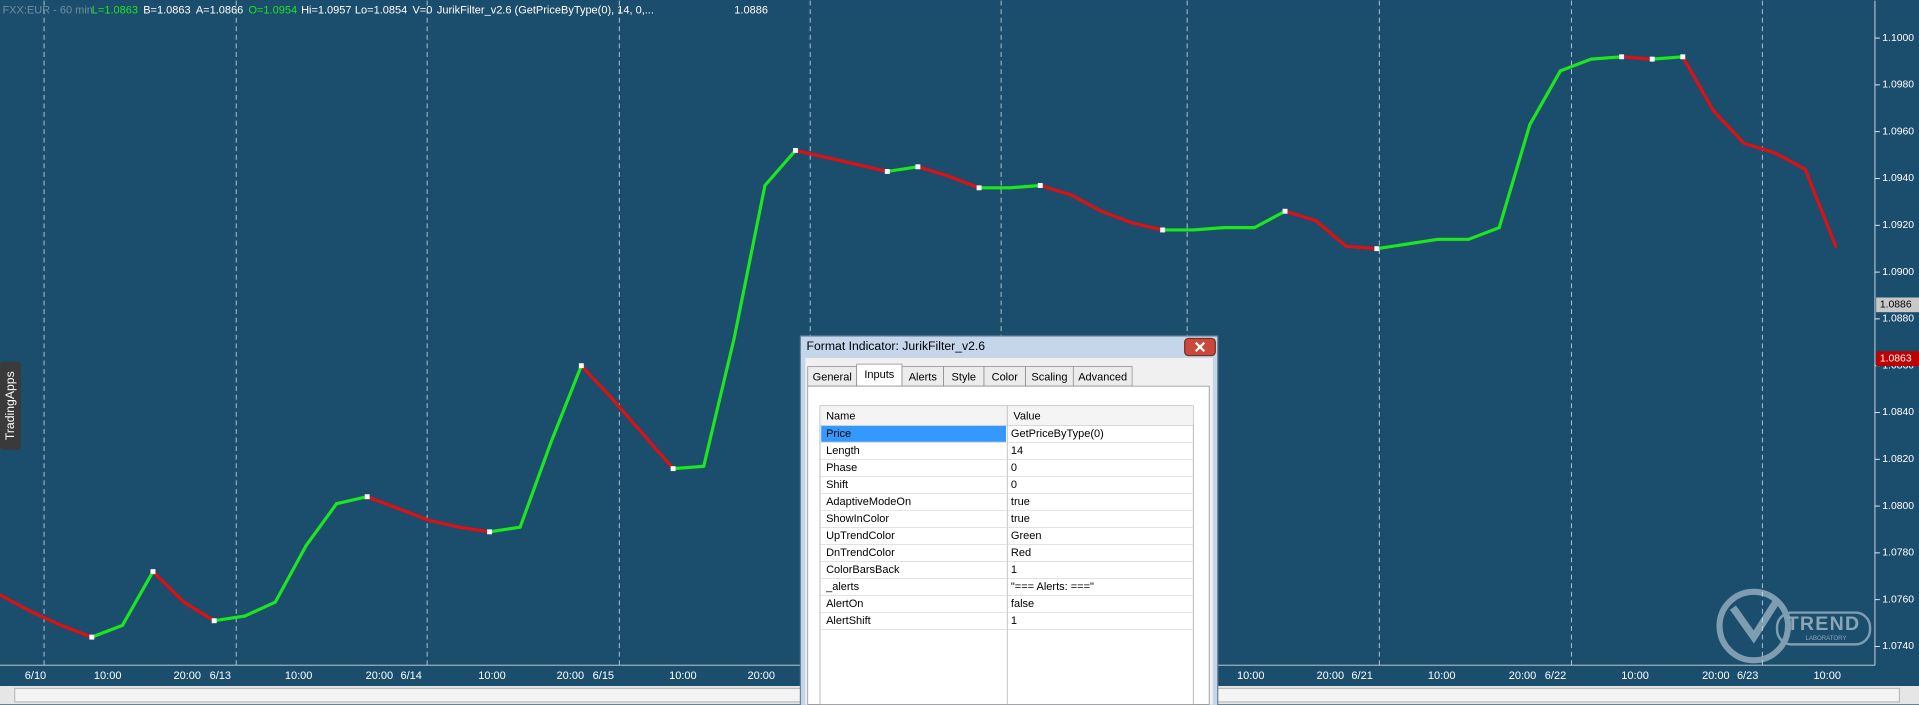 This screenshot has width=1919, height=705. Describe the element at coordinates (1026, 536) in the screenshot. I see `cell-value: Green` at that location.